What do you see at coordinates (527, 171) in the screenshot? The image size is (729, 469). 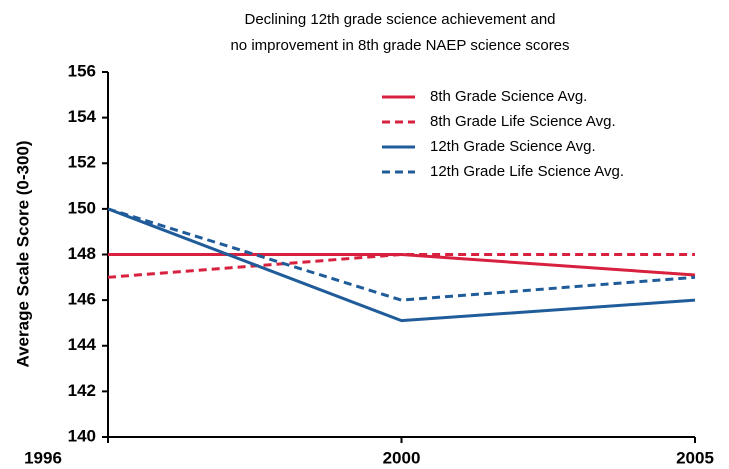 I see `legend-label: 12th Grade Life Science Avg.` at bounding box center [527, 171].